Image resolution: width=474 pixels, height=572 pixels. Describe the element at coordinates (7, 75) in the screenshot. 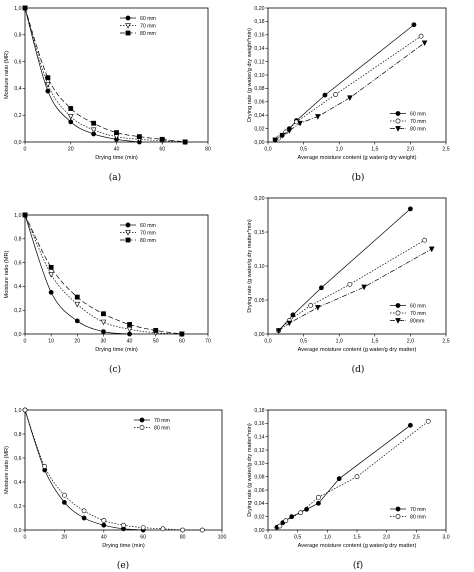

I see `y-axis-label: Moisture ratio (MR)` at that location.